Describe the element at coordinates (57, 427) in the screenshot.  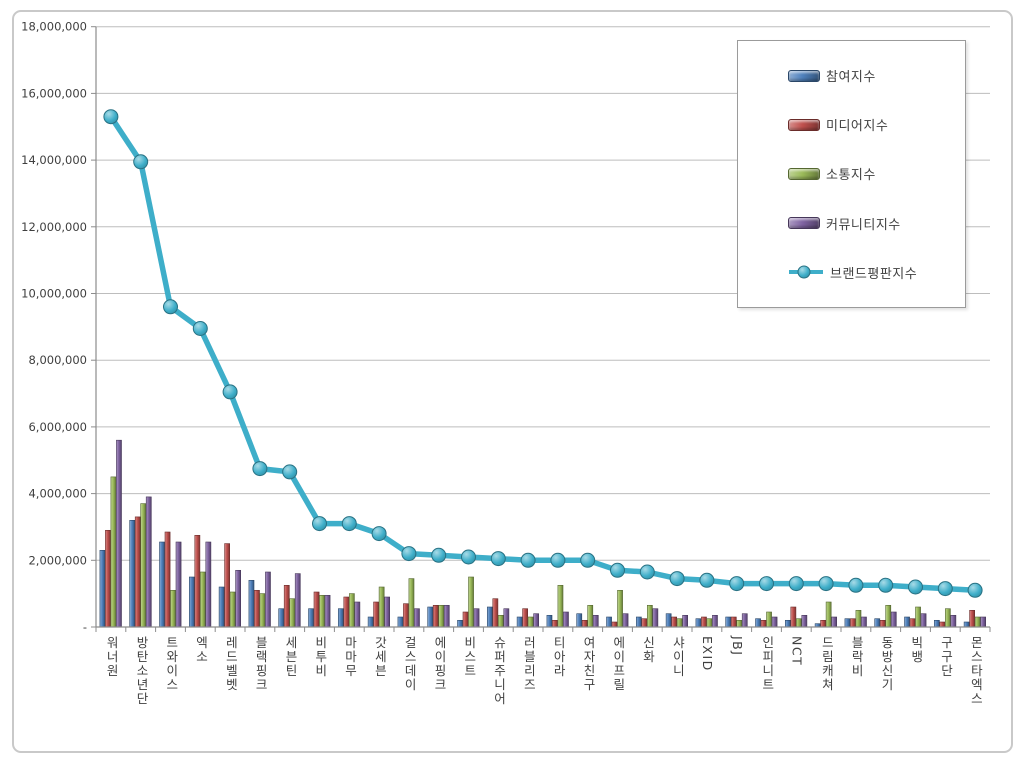
I see `y-axis-label: 6,000,000` at that location.